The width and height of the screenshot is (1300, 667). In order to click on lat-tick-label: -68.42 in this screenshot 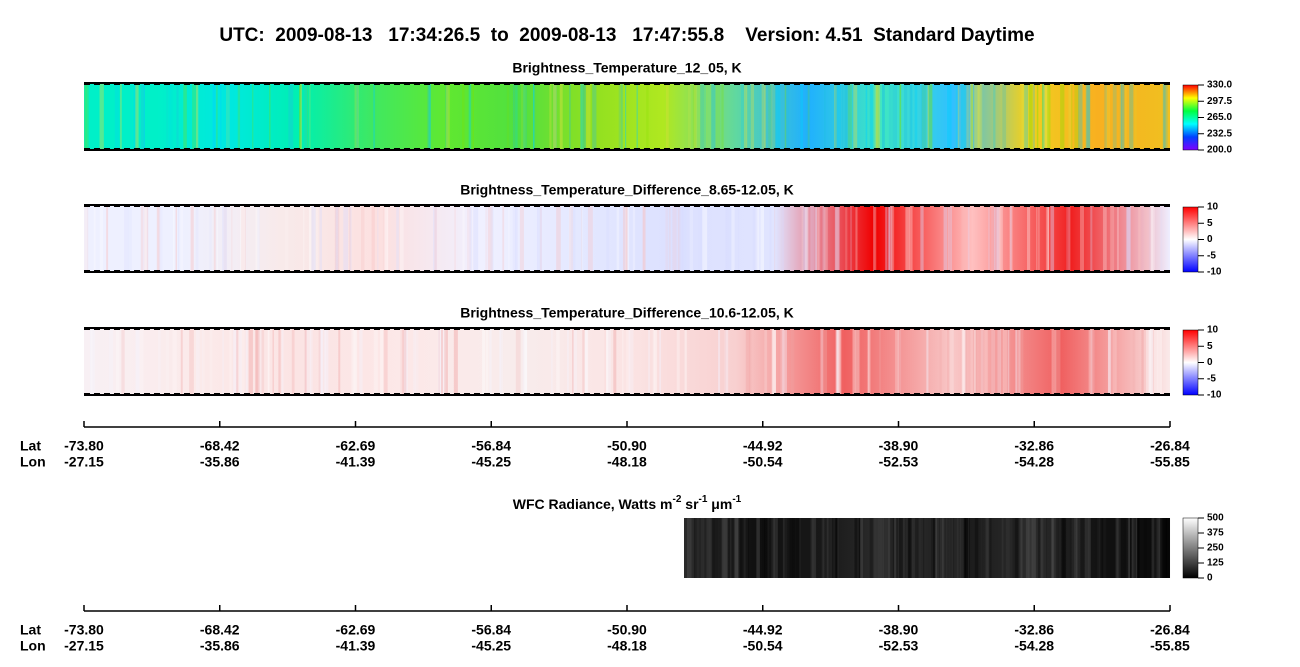, I will do `click(220, 630)`.